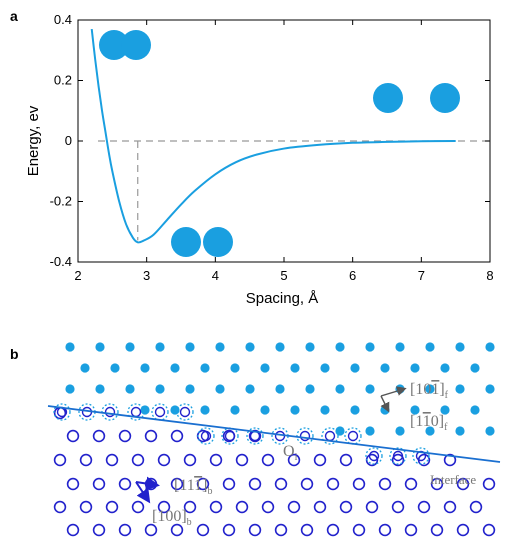 This screenshot has width=516, height=550. What do you see at coordinates (489, 275) in the screenshot?
I see `x-tick-label: 8` at bounding box center [489, 275].